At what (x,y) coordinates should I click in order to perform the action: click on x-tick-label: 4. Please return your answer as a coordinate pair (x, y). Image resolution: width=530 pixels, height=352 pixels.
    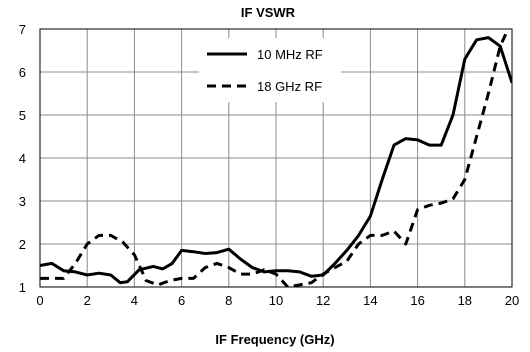
    Looking at the image, I should click on (134, 300).